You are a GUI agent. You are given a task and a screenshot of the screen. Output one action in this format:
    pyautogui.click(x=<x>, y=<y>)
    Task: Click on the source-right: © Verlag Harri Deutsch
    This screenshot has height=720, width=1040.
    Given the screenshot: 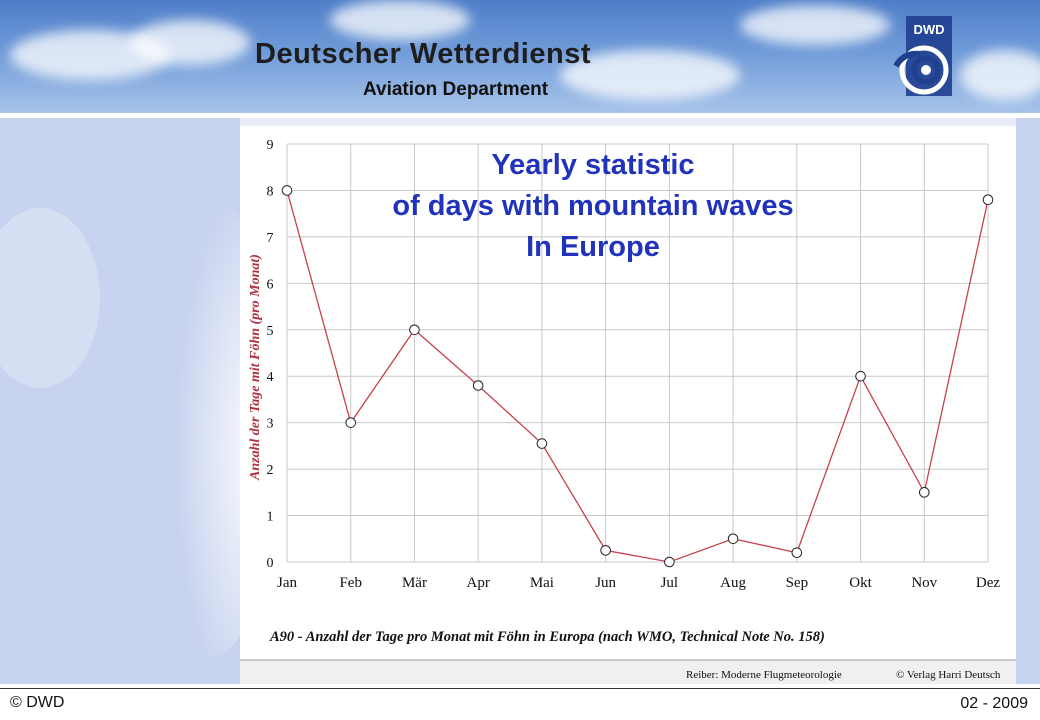 What is the action you would take?
    pyautogui.click(x=948, y=675)
    